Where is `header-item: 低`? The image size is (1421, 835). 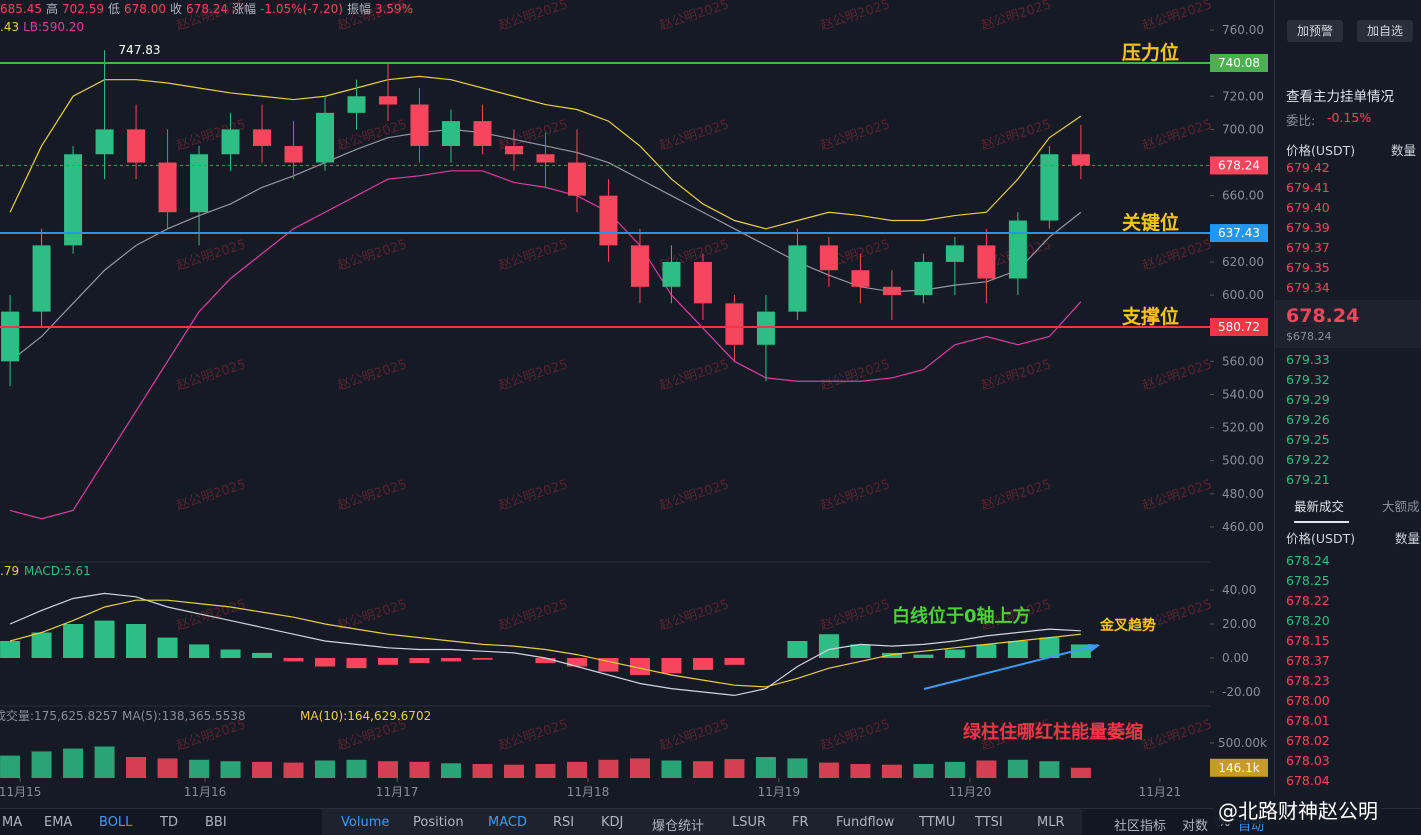
header-item: 低 is located at coordinates (114, 9).